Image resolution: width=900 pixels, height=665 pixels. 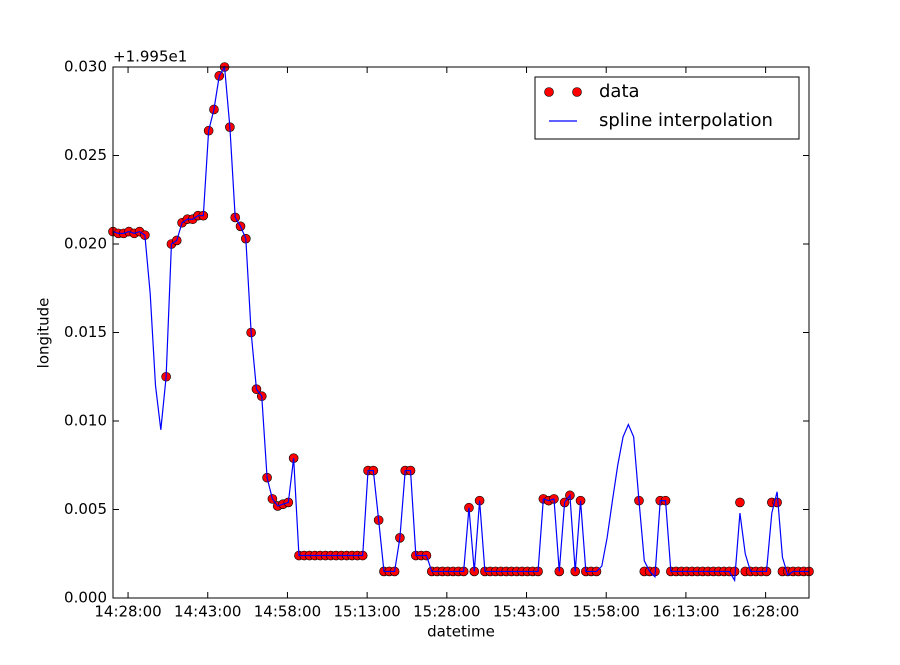 I want to click on y-tick-label: 0.025, so click(x=85, y=155).